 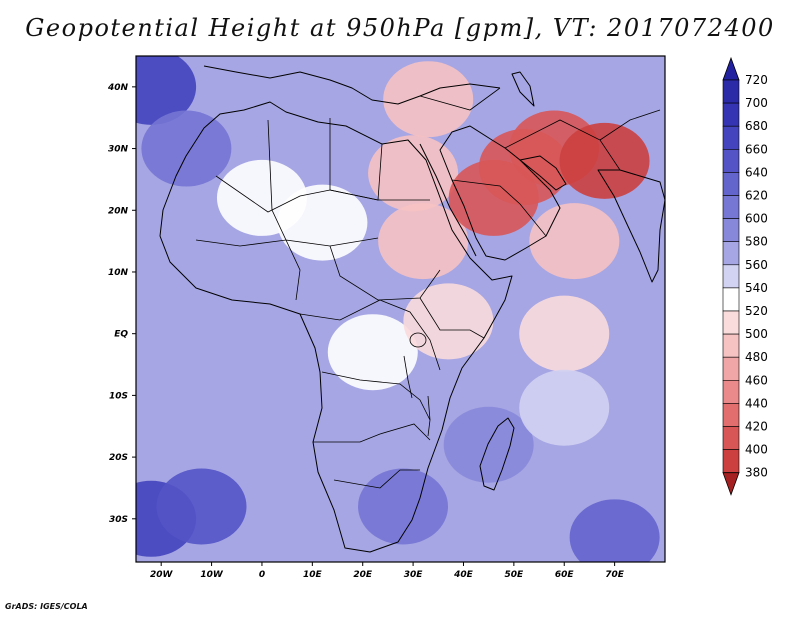 I want to click on madagascar-coastline, so click(x=497, y=454).